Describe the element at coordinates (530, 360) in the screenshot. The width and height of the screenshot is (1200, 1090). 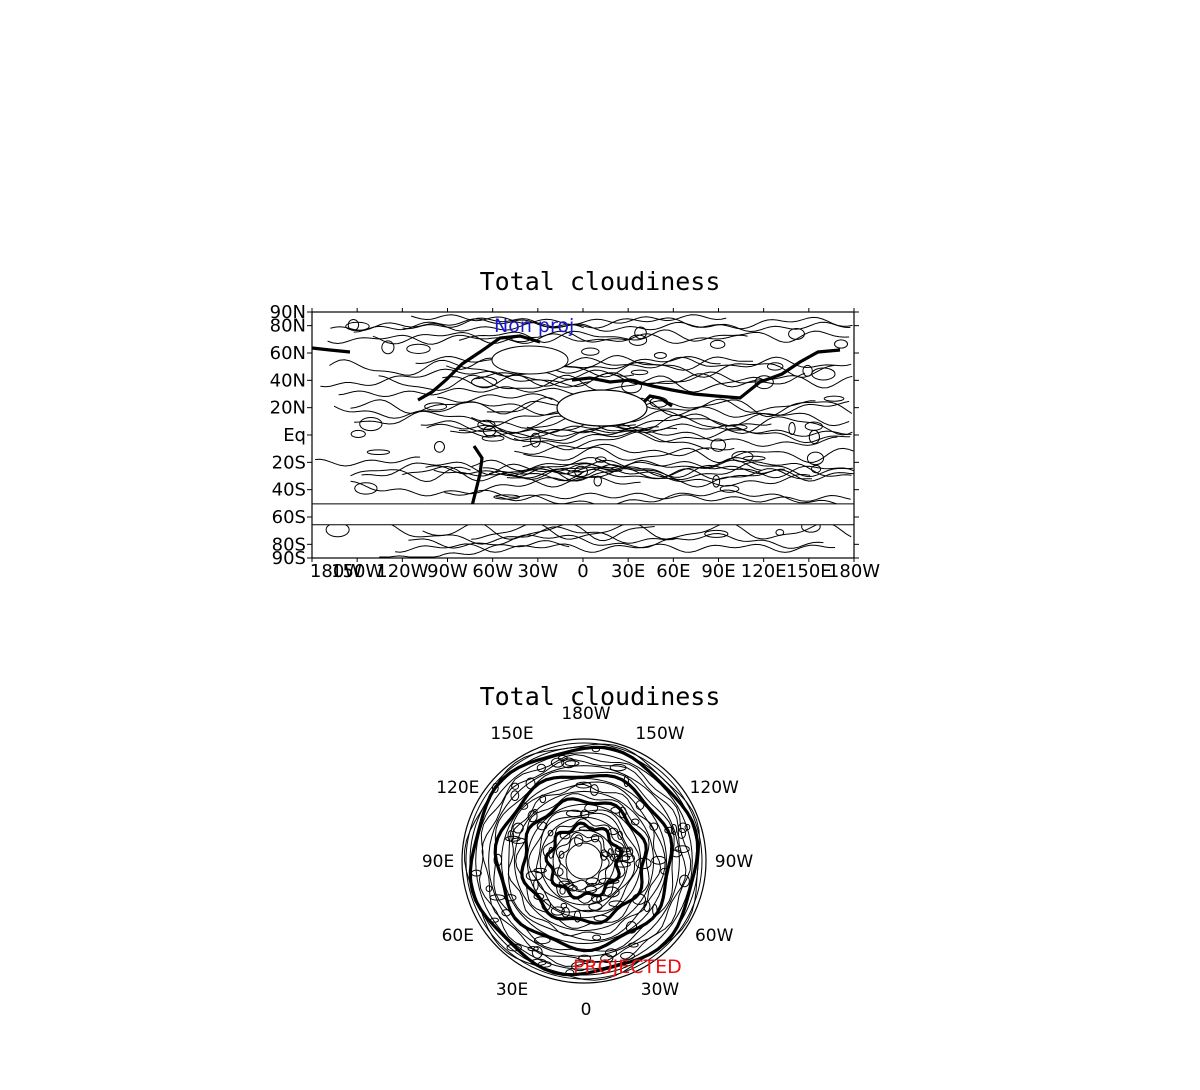
I see `contour-void` at that location.